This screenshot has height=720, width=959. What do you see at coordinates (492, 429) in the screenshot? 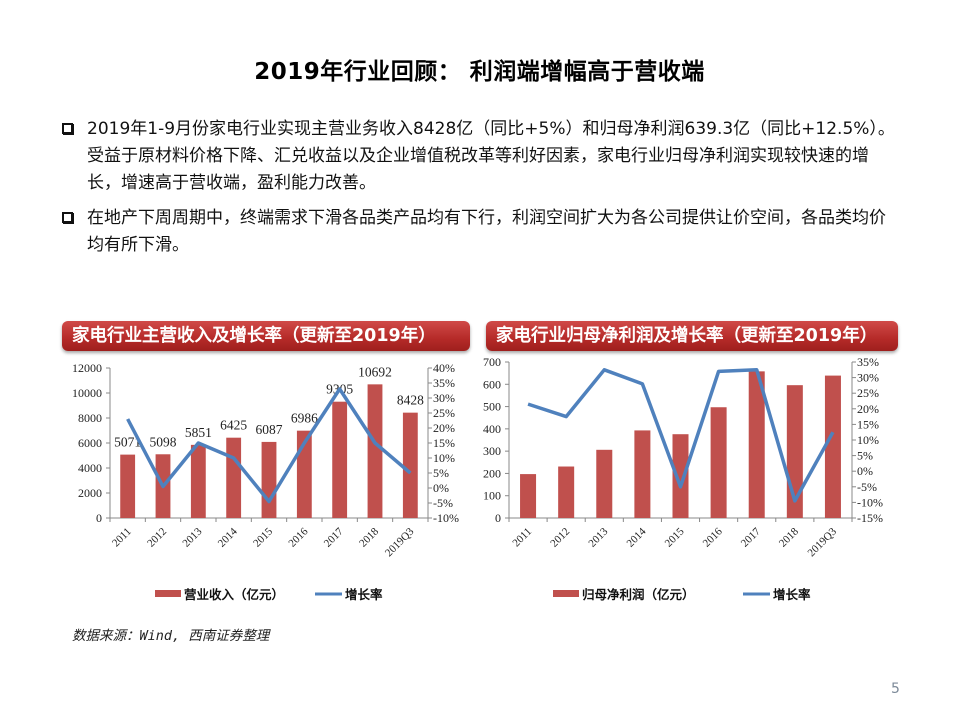
I see `left-tick-label: 400` at bounding box center [492, 429].